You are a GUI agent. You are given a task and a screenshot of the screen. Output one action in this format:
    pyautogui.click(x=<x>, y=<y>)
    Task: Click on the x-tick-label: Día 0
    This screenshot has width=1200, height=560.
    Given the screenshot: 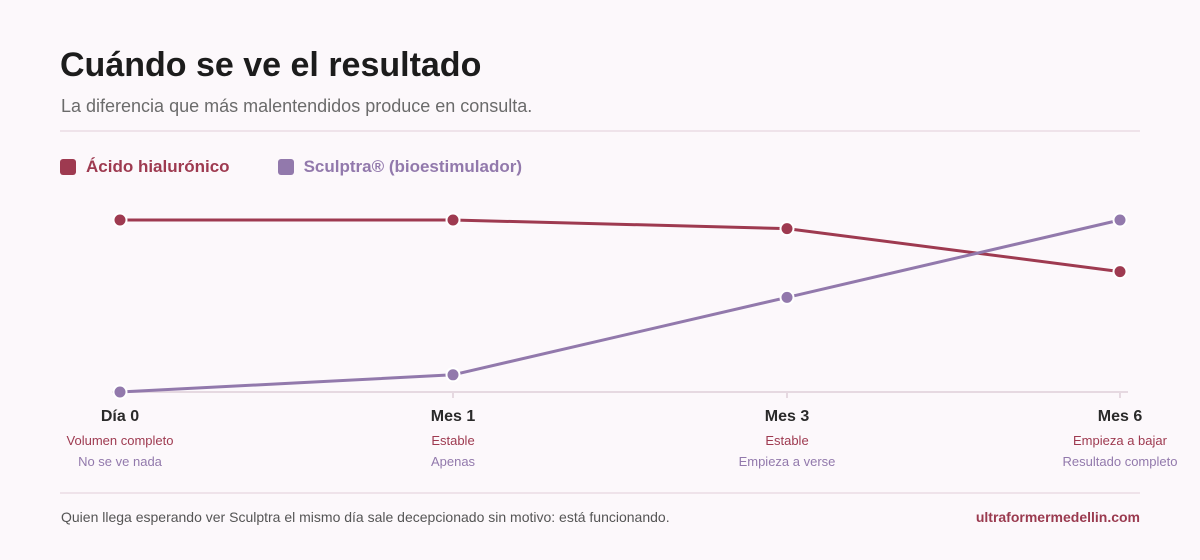 What is the action you would take?
    pyautogui.click(x=120, y=416)
    